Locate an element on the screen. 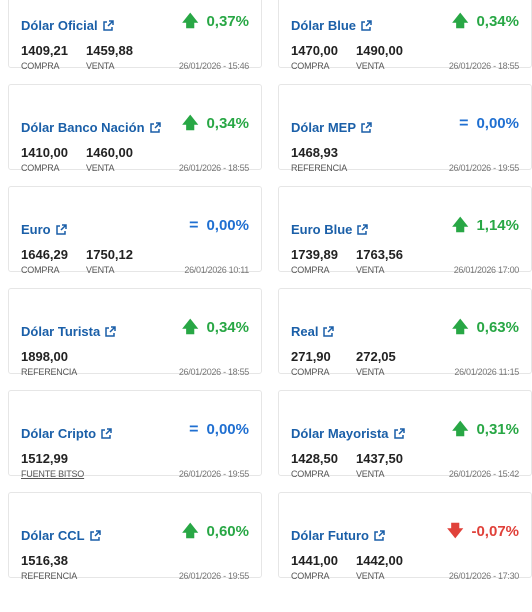 The image size is (532, 612). values-row: 1410,00 COMPRA 1460,00 VENTA is located at coordinates (86, 159).